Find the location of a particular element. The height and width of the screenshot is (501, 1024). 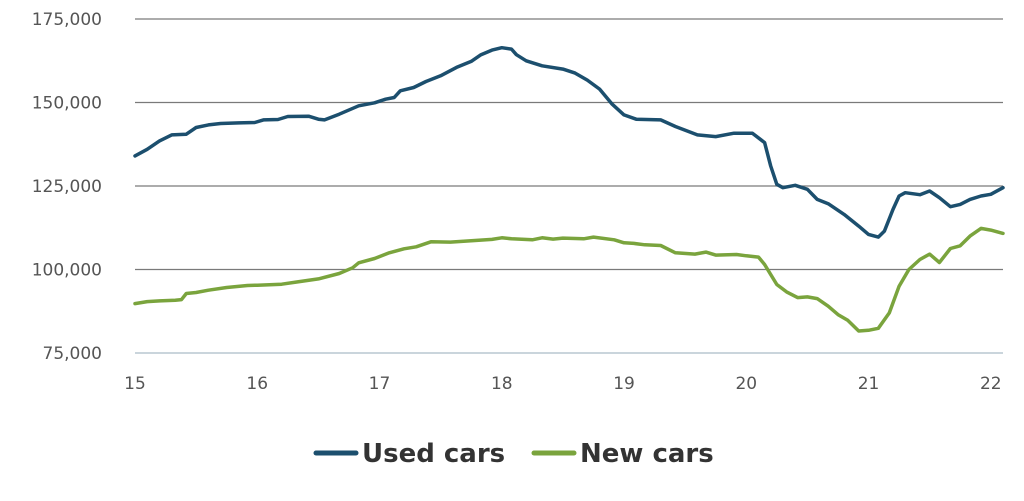

y-tick-label: 150,000 is located at coordinates (67, 104).